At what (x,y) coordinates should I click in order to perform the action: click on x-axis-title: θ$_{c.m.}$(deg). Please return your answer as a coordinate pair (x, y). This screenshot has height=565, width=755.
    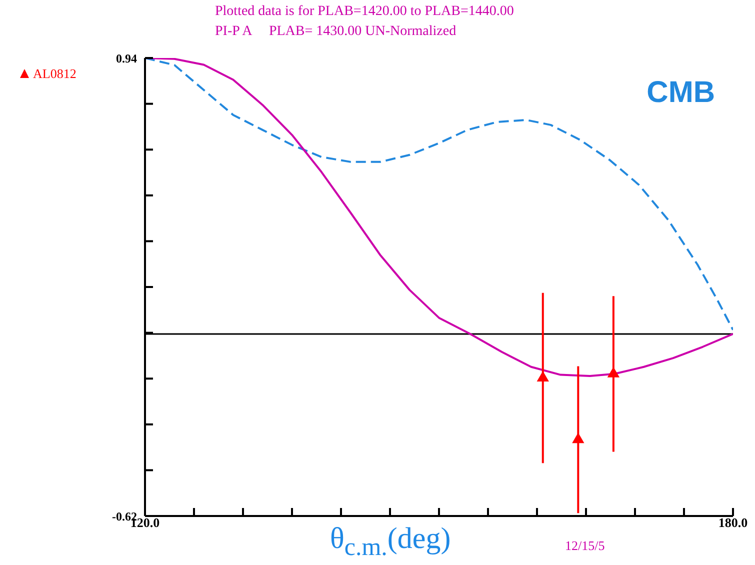
    Looking at the image, I should click on (390, 542).